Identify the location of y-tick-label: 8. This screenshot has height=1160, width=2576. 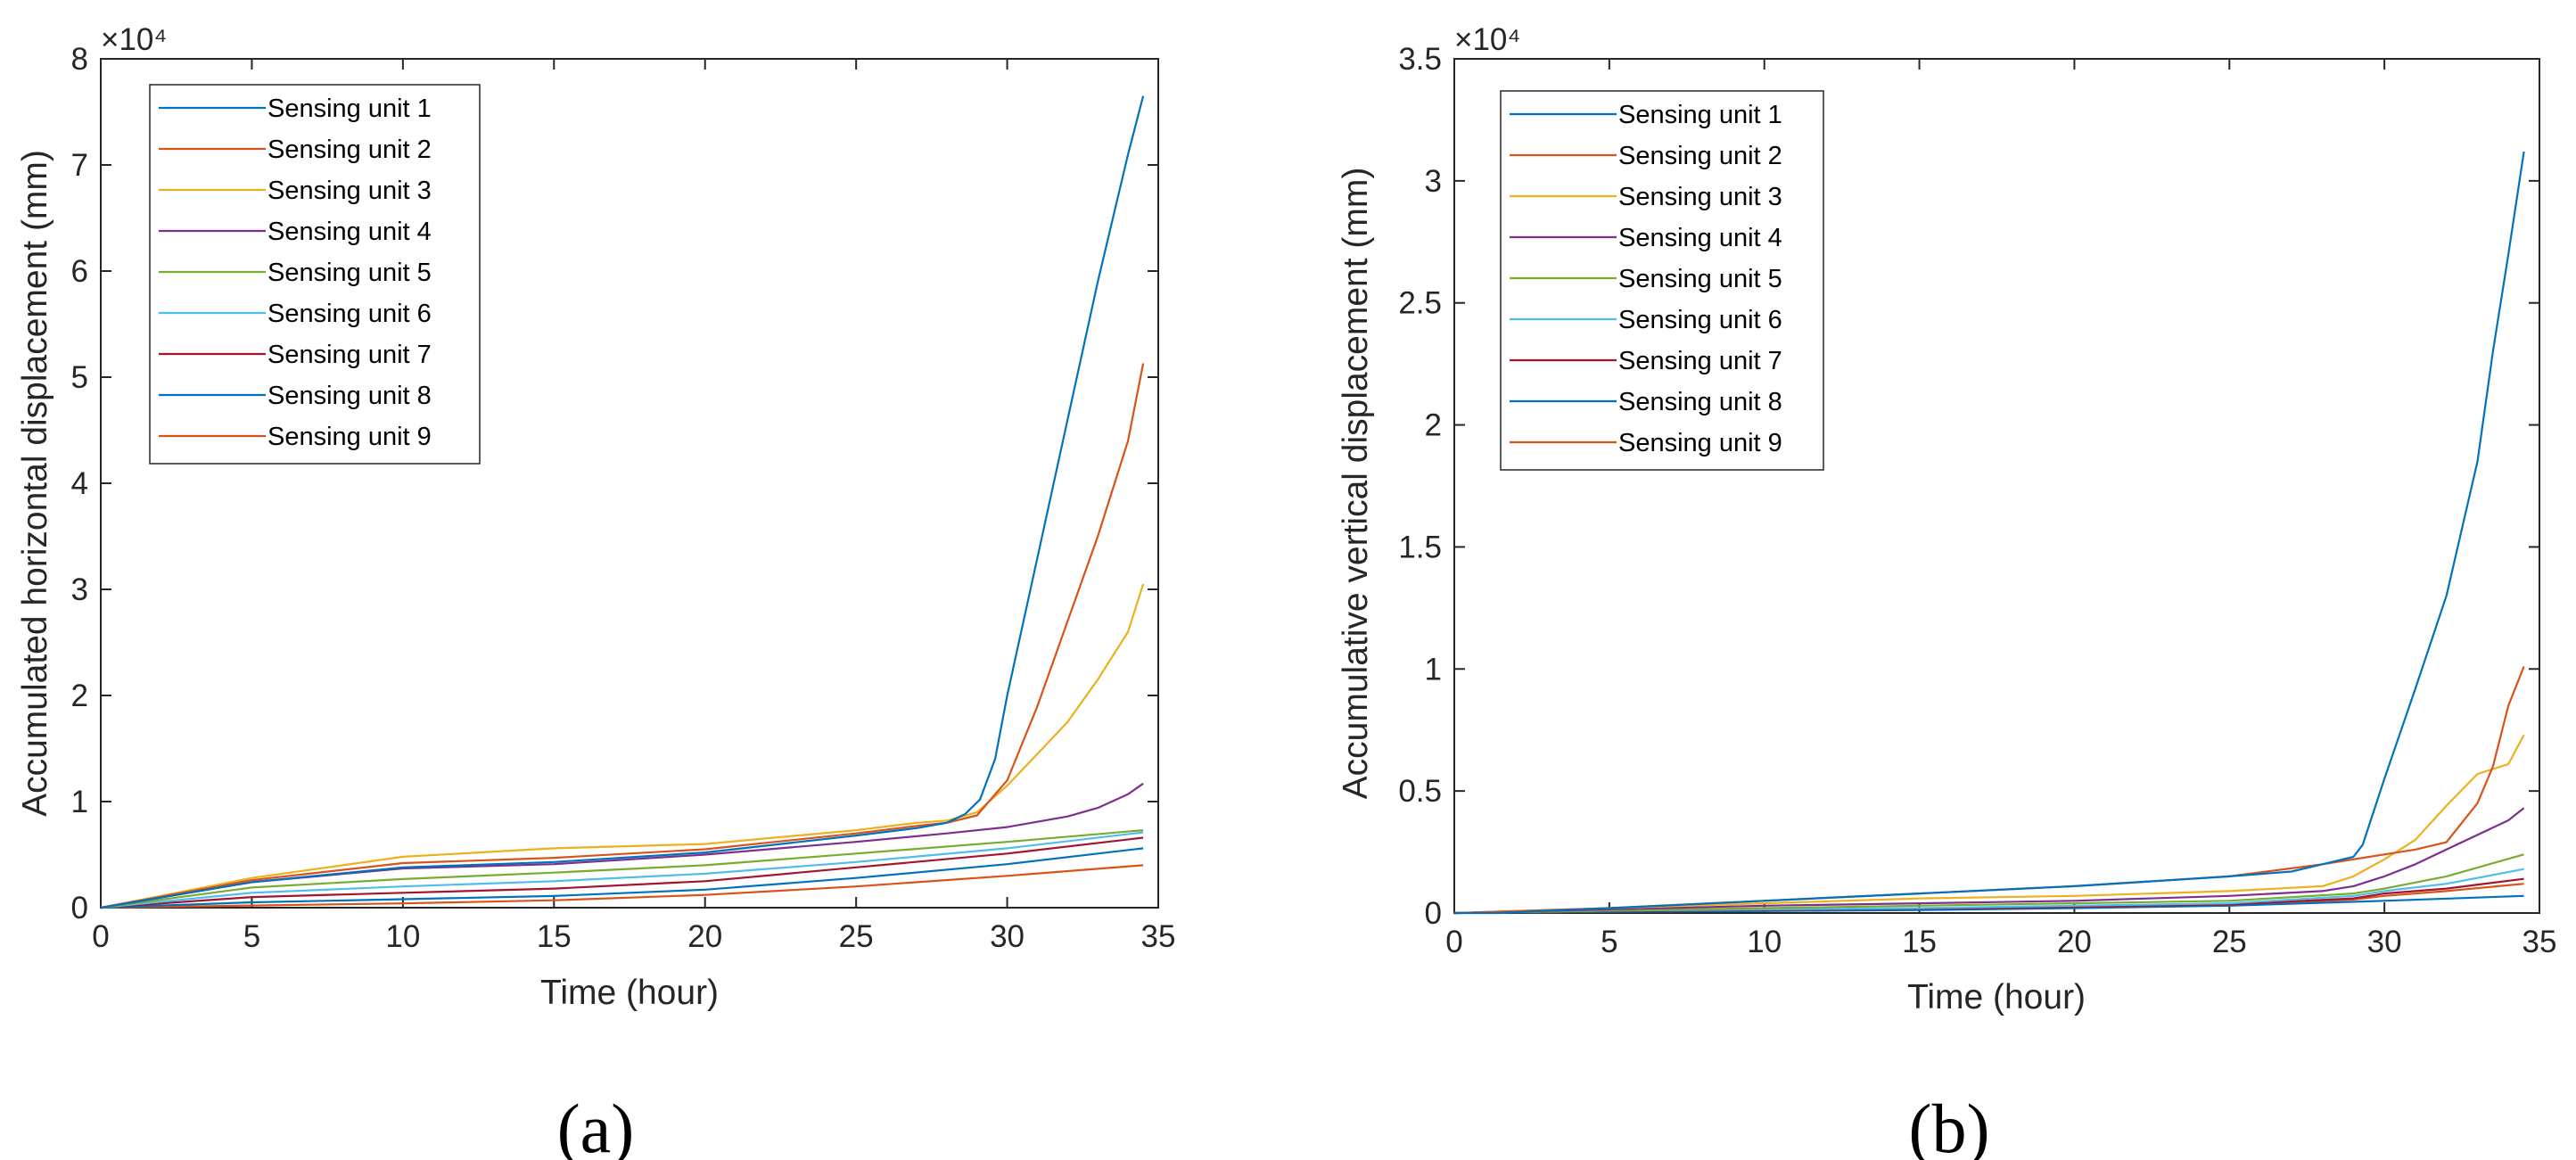
(79, 60).